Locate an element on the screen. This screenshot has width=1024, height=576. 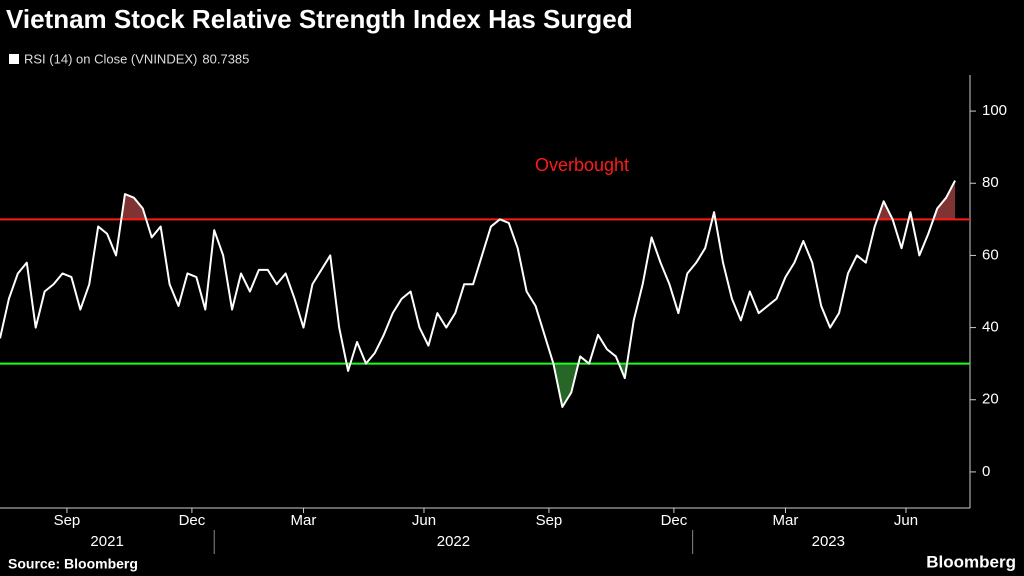
year-label: 2022 is located at coordinates (453, 541).